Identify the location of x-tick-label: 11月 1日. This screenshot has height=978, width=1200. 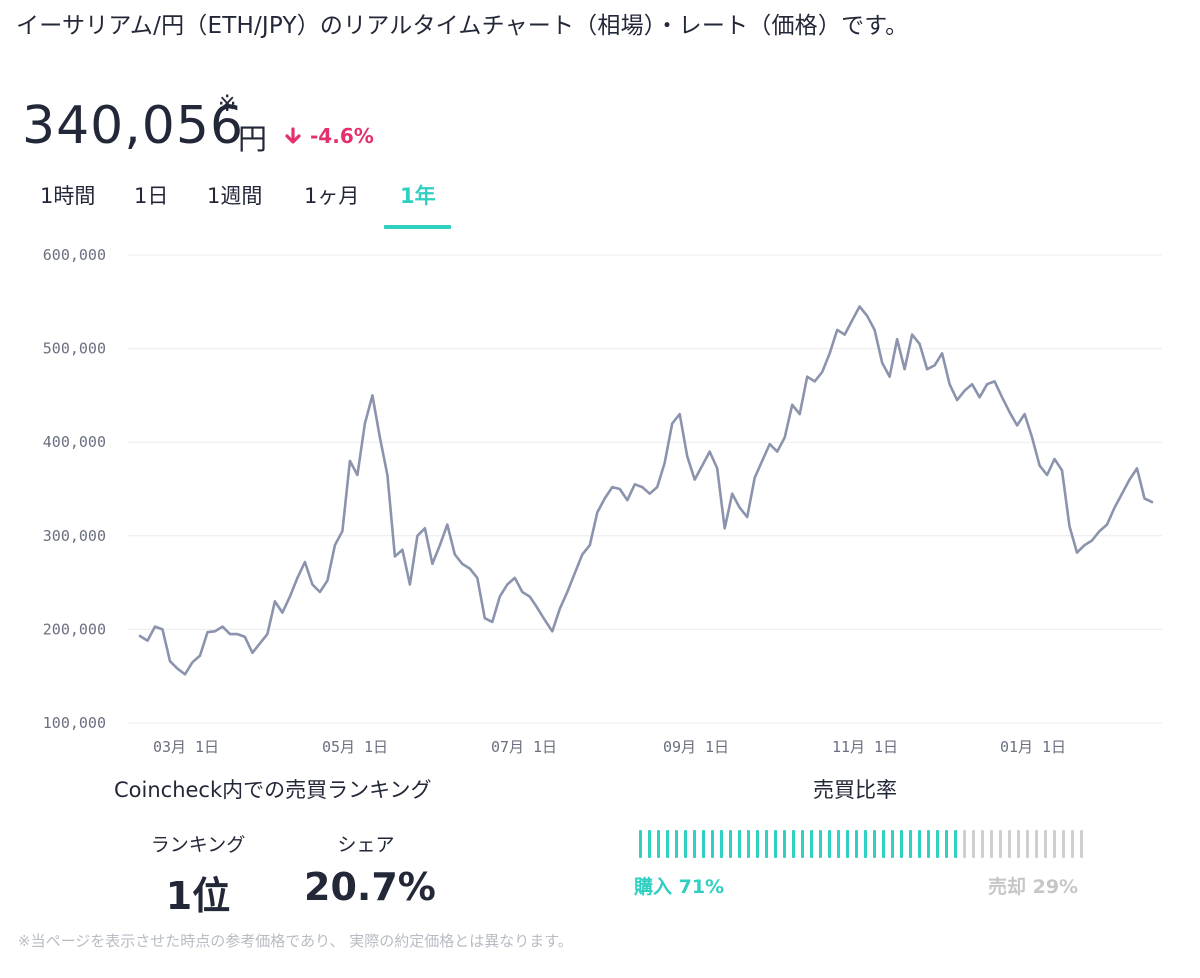
(865, 747).